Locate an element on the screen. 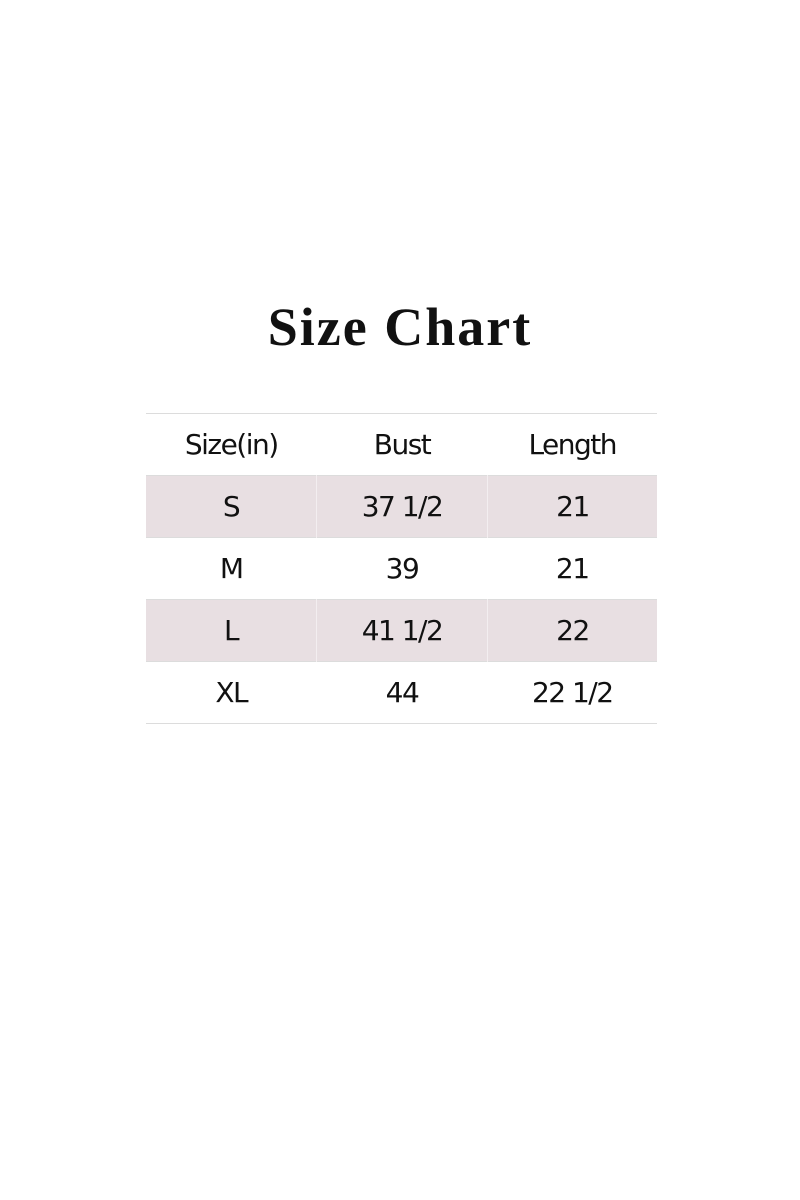  header-bust: Bust is located at coordinates (402, 444).